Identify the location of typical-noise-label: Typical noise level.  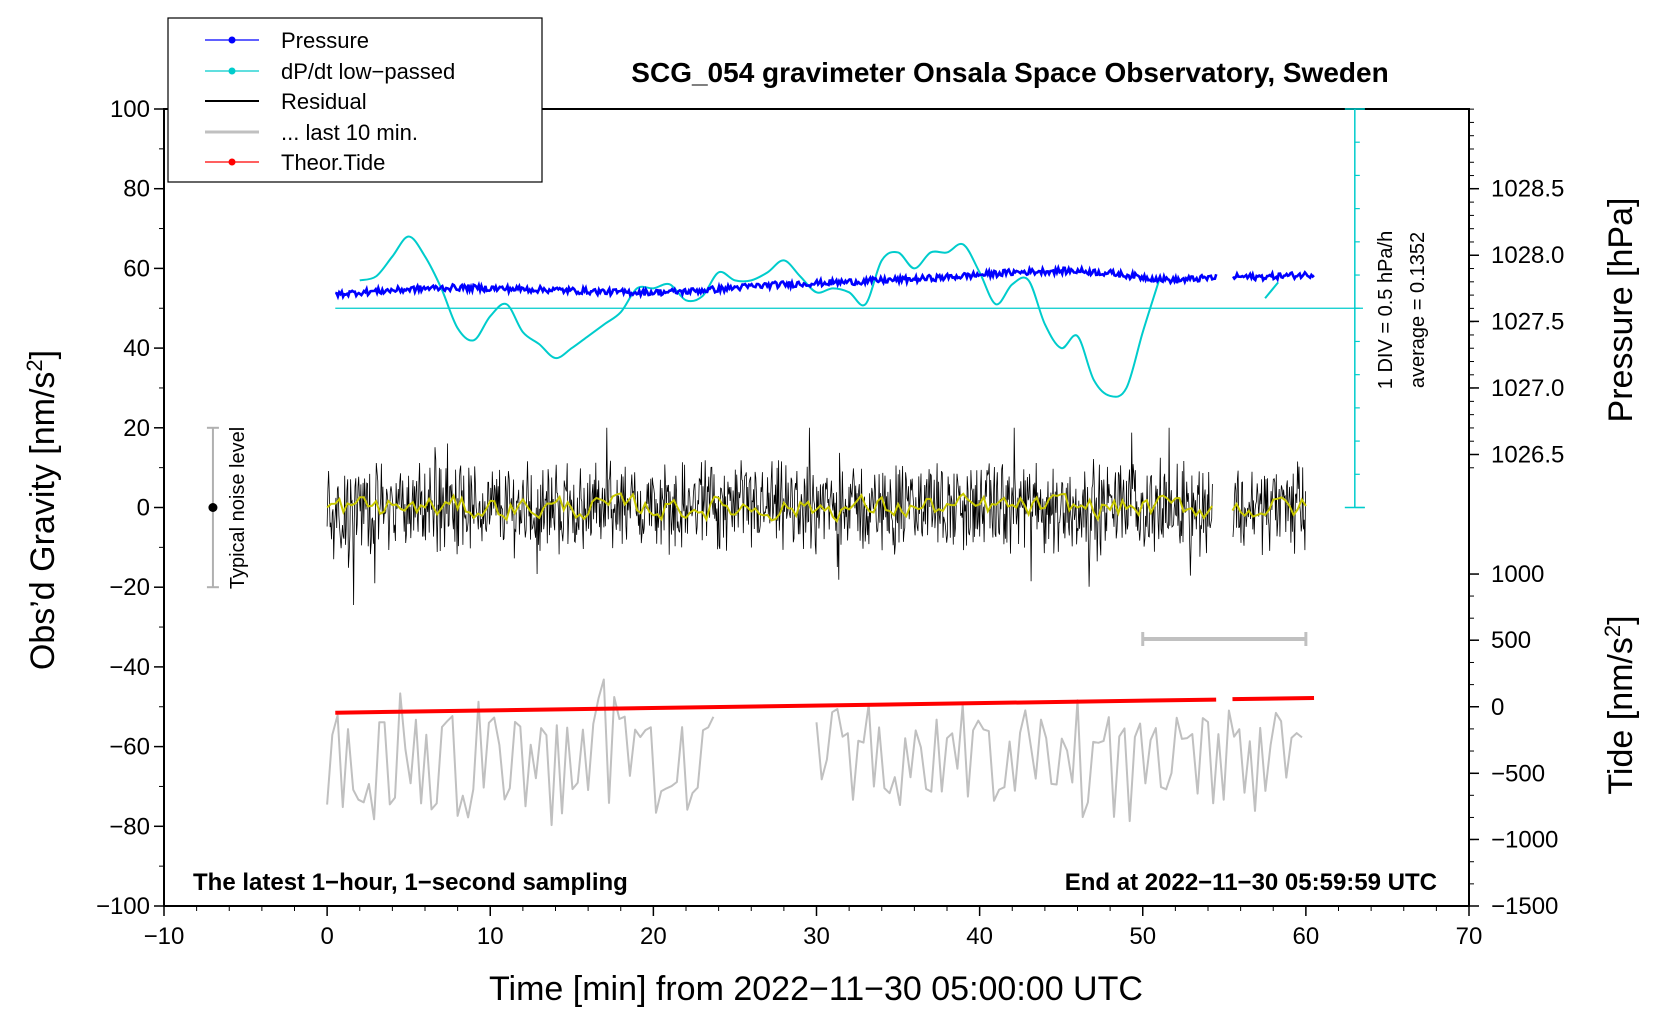
(238, 508).